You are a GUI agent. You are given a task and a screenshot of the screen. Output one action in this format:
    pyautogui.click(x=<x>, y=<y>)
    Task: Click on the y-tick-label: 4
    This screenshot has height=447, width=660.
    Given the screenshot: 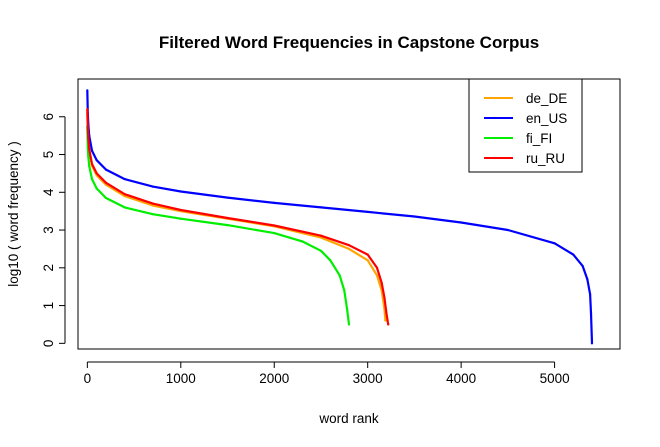 What is the action you would take?
    pyautogui.click(x=48, y=192)
    